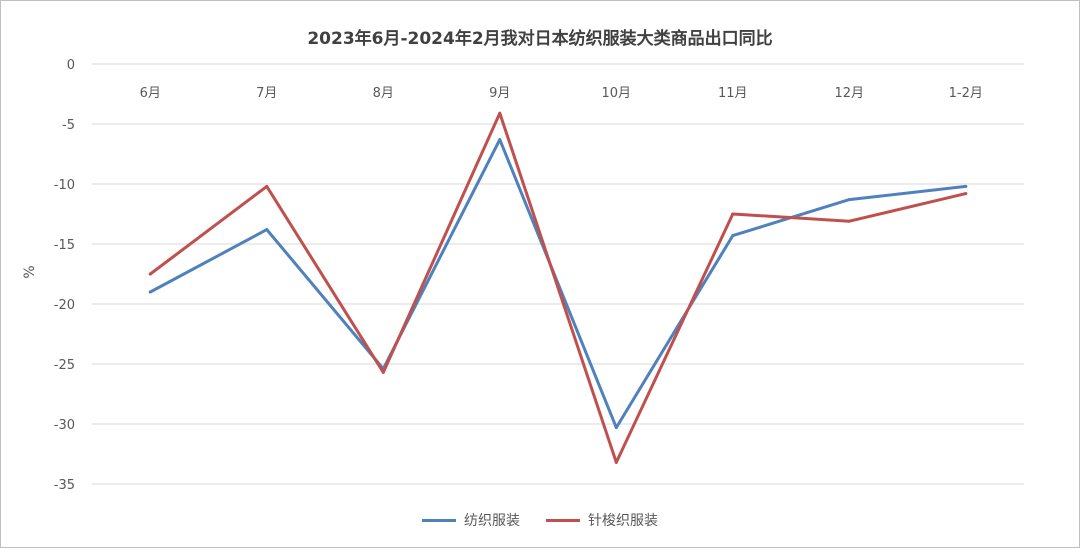  I want to click on y-axis-ticks: 0 -5 -10 -15 -20 -25 -30 -35, so click(64, 275).